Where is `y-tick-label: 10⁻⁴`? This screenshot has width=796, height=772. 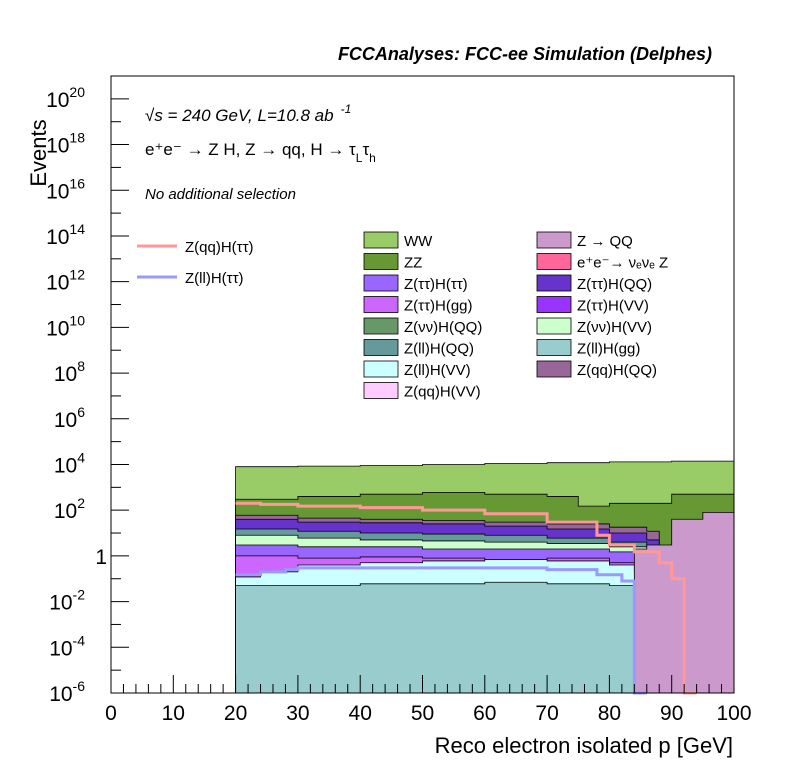 y-tick-label: 10⁻⁴ is located at coordinates (67, 646).